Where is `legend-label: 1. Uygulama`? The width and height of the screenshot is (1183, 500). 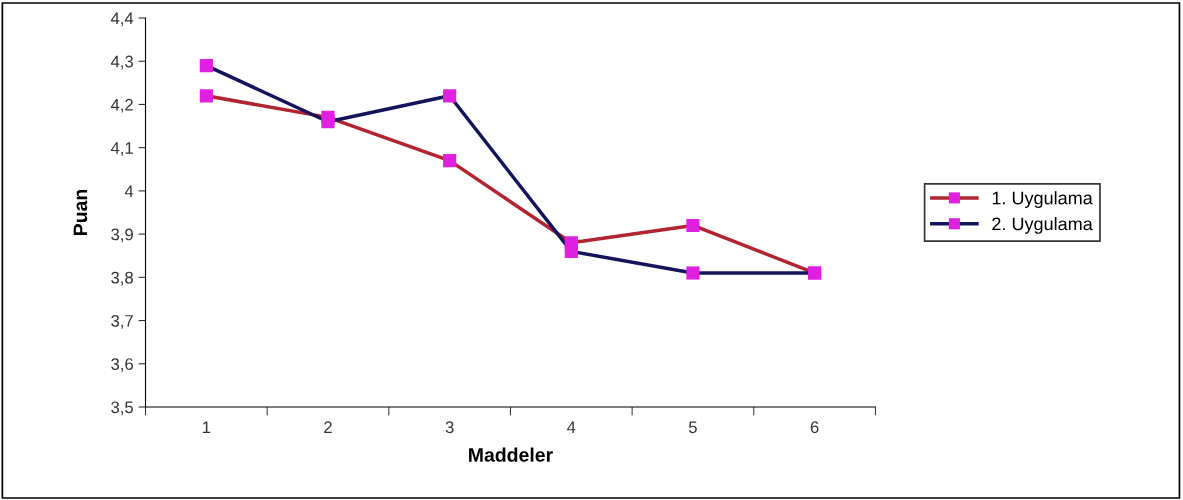
legend-label: 1. Uygulama is located at coordinates (1042, 199).